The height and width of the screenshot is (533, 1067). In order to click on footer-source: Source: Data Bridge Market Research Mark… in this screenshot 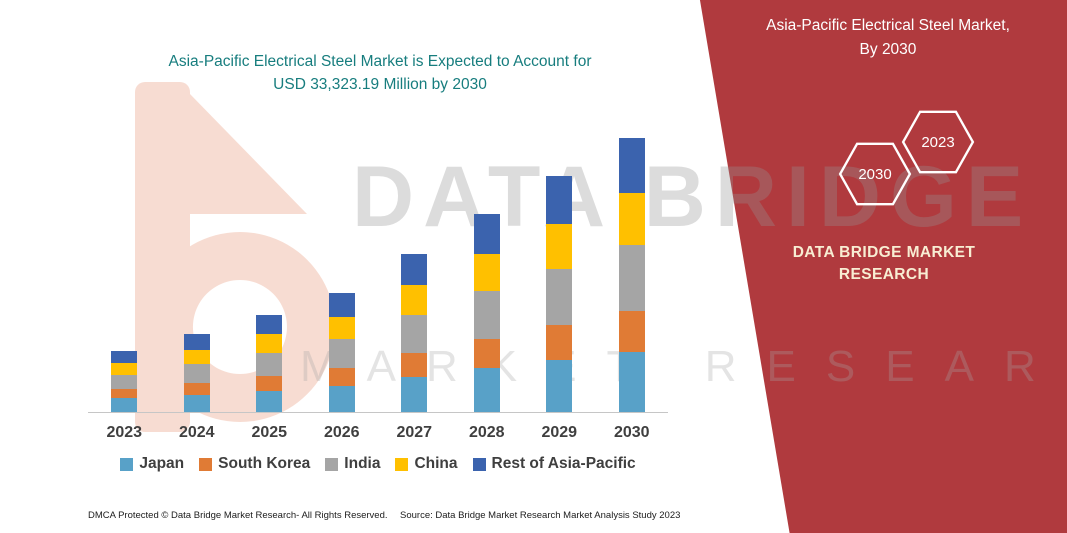, I will do `click(540, 515)`.